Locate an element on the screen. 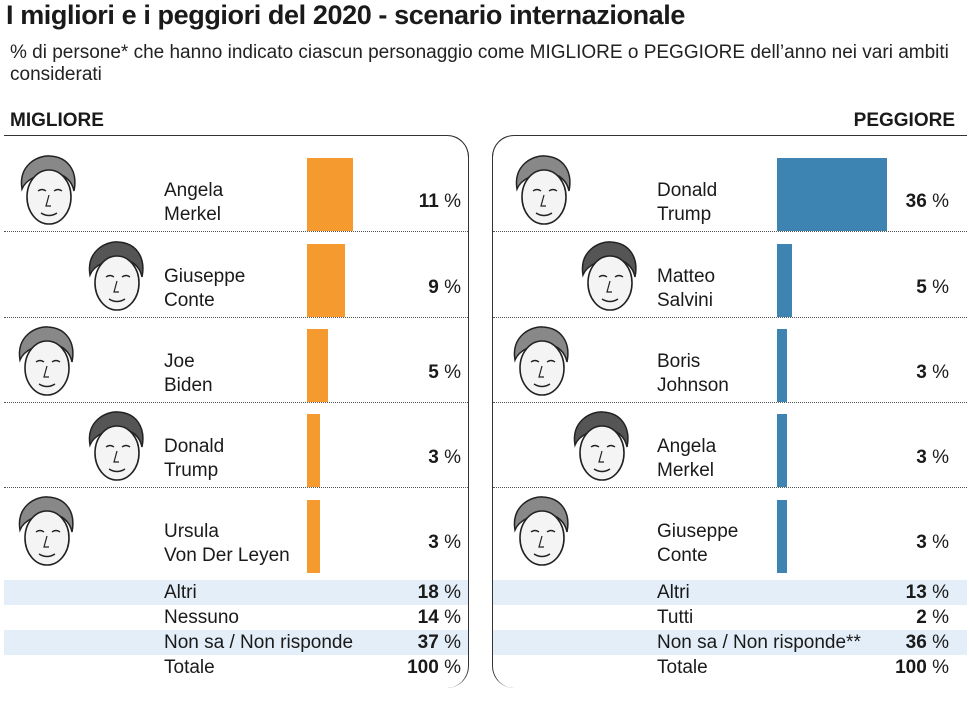 The image size is (969, 702). worst-footer-number: 13 is located at coordinates (916, 592).